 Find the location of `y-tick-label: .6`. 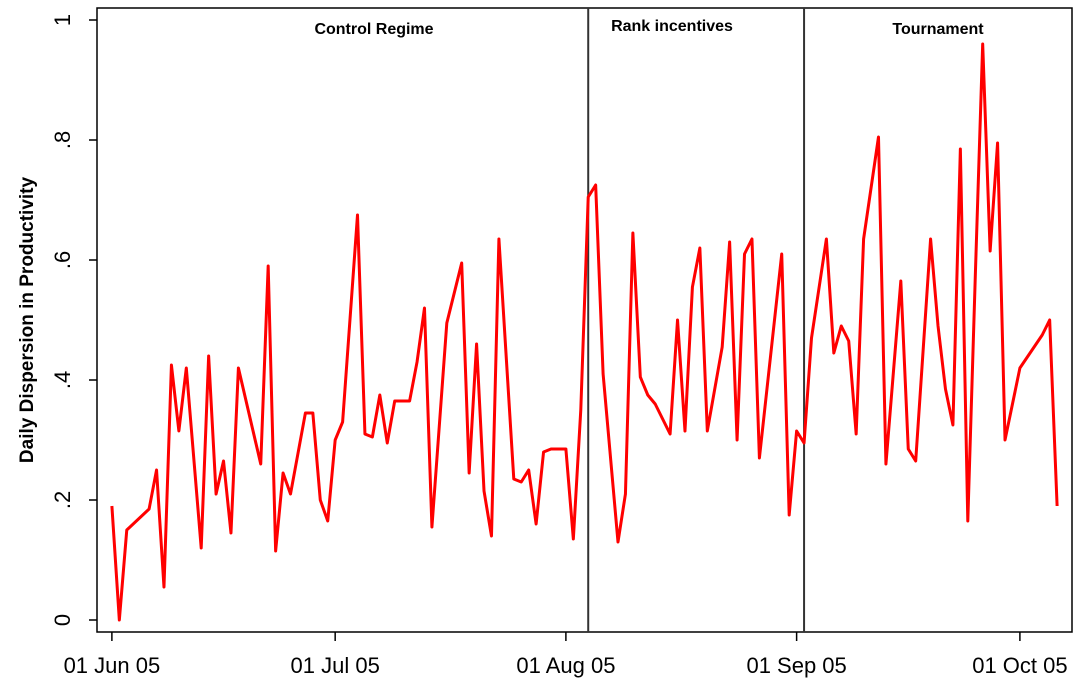

y-tick-label: .6 is located at coordinates (62, 260).